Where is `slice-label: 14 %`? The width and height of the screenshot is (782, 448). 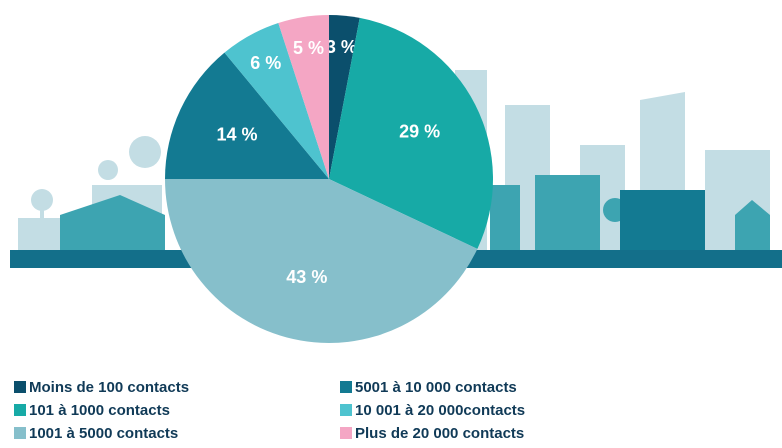
slice-label: 14 % is located at coordinates (236, 134).